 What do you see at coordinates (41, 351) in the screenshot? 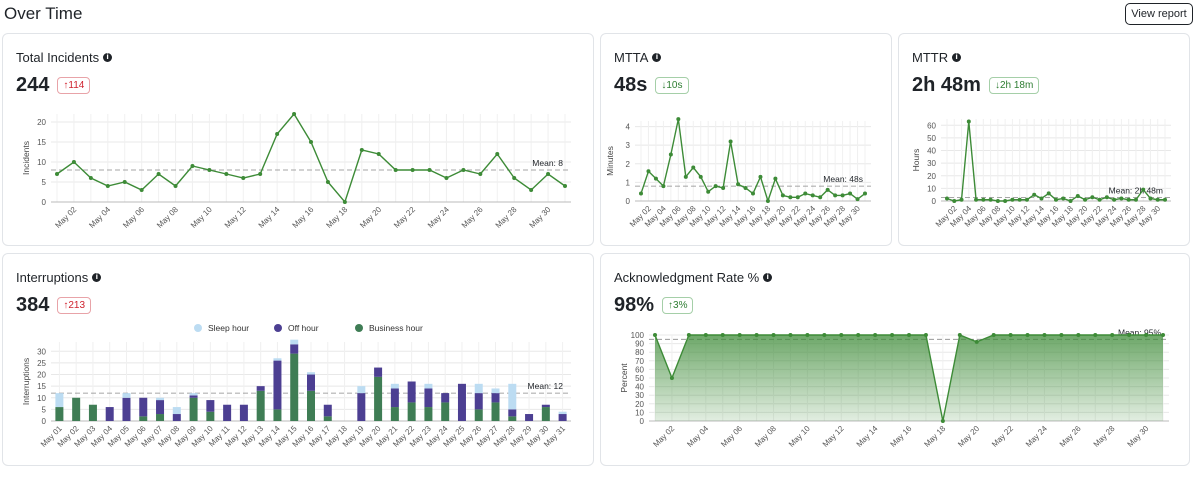
I see `y-tick-label: 30` at bounding box center [41, 351].